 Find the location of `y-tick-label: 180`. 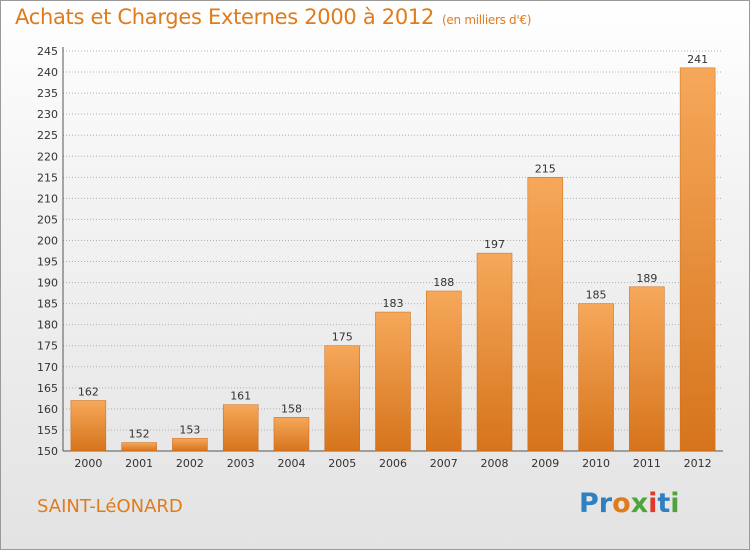

y-tick-label: 180 is located at coordinates (47, 325).